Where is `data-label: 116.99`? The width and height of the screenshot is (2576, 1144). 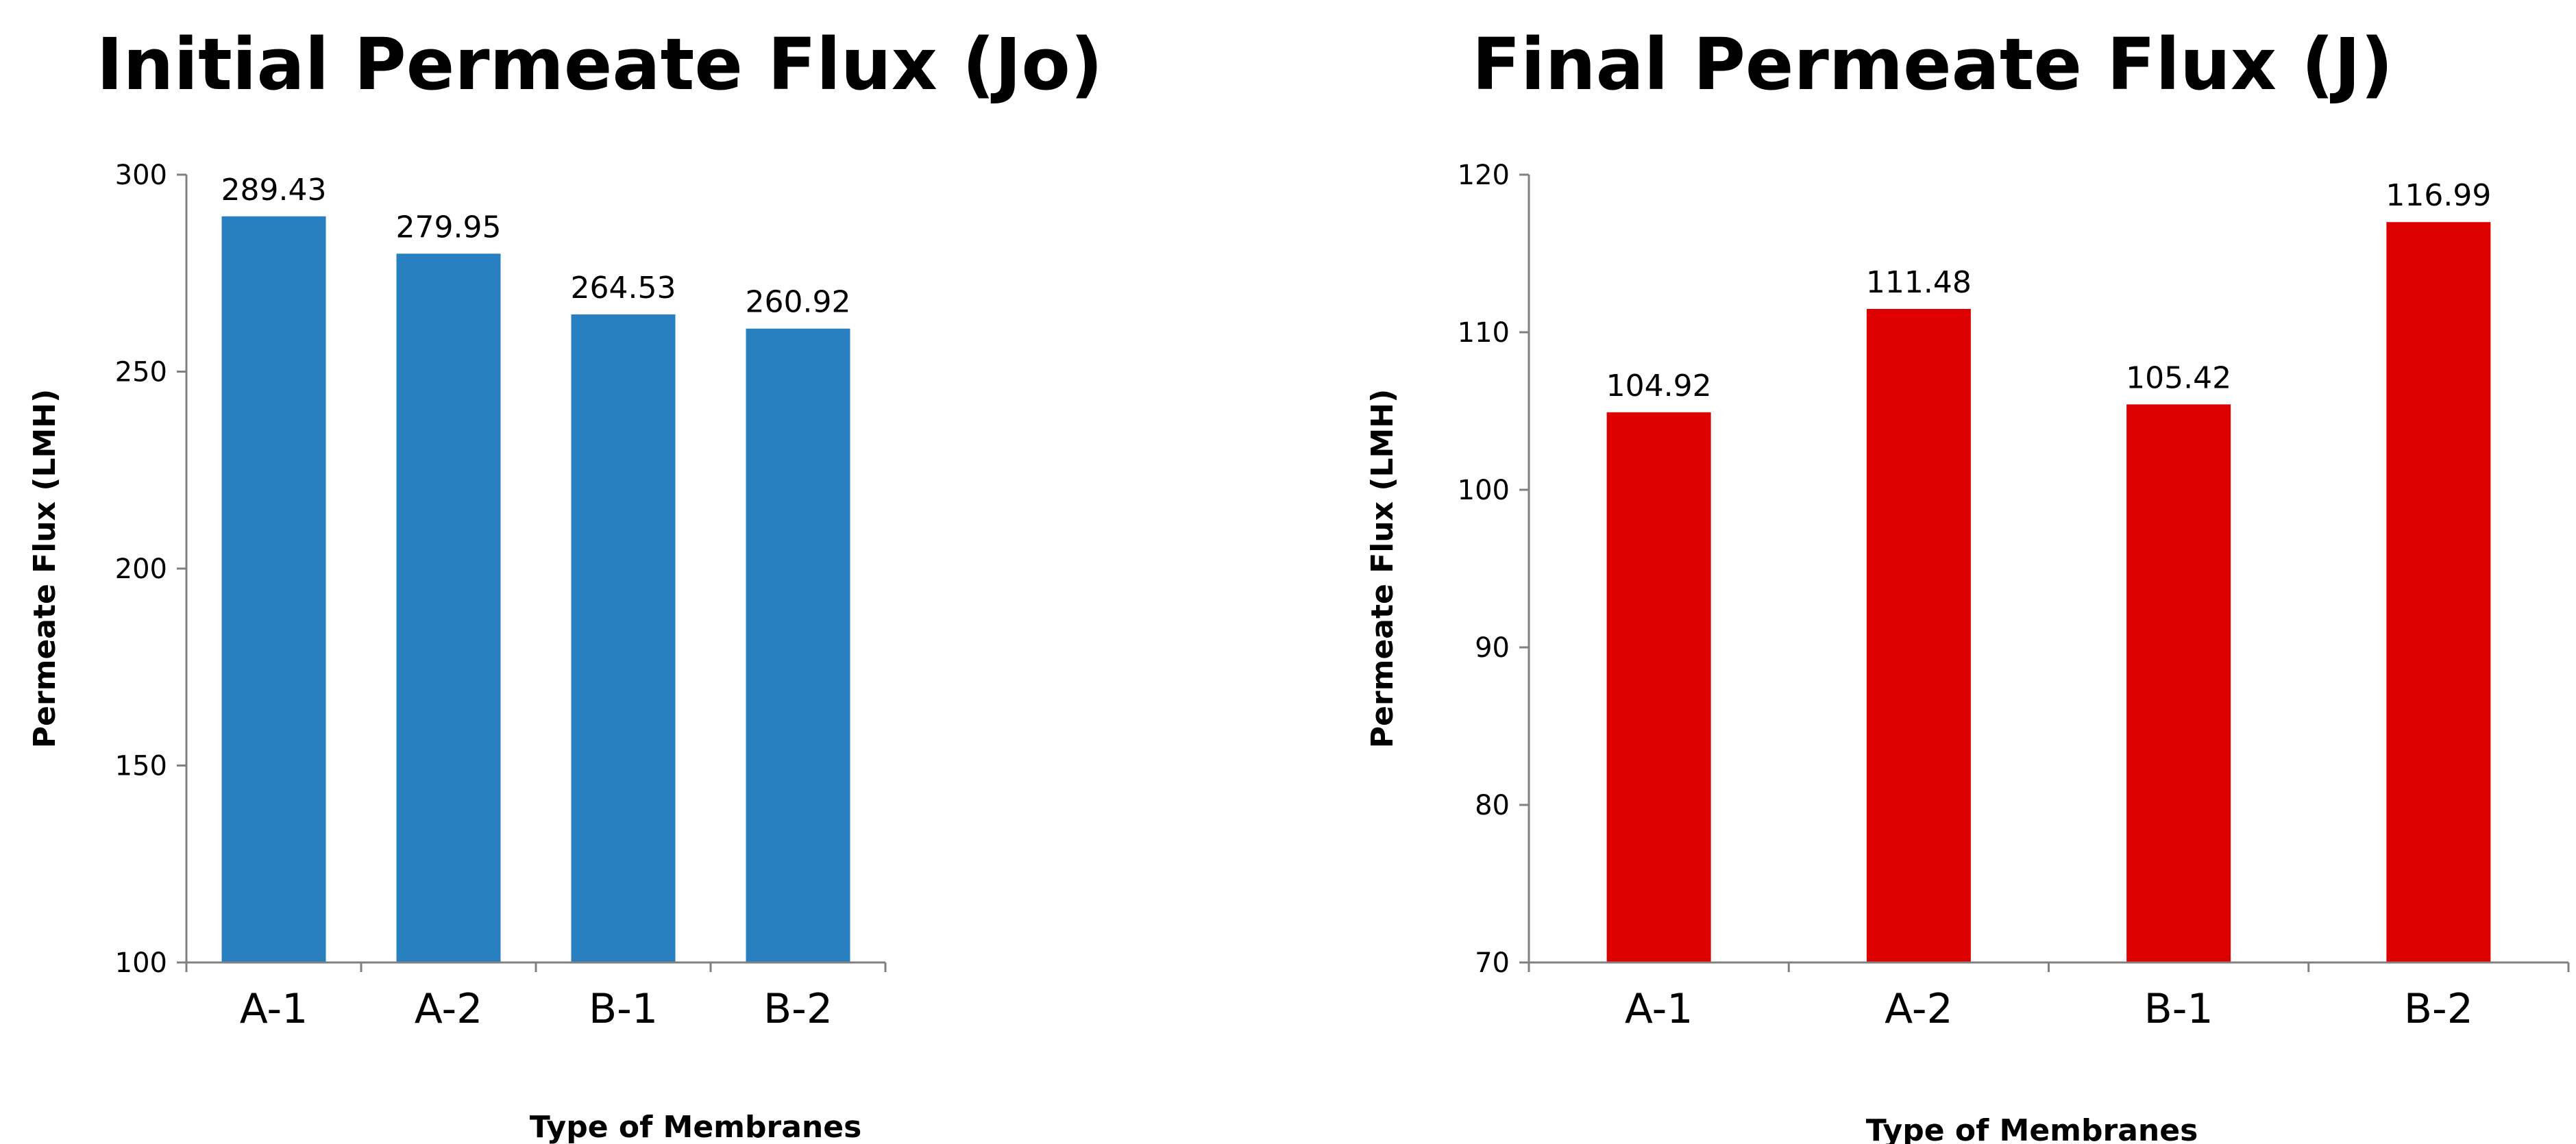
data-label: 116.99 is located at coordinates (2438, 195).